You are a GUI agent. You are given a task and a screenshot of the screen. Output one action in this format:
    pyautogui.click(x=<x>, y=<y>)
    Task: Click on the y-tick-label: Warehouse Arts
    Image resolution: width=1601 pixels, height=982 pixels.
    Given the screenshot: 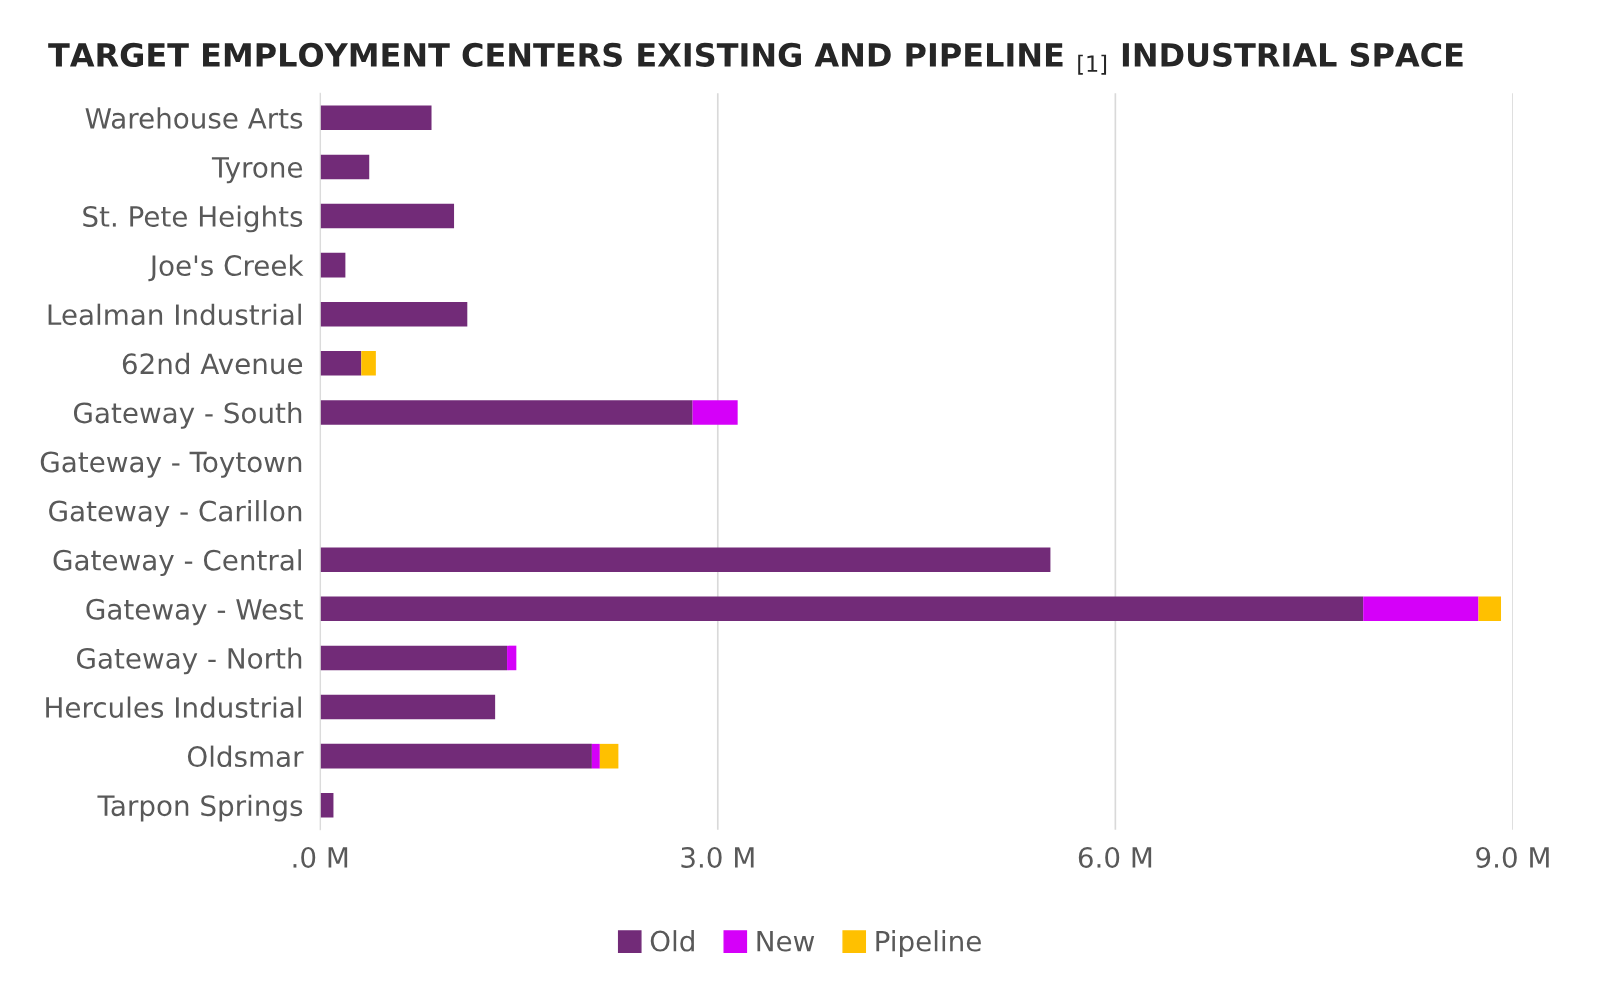 What is the action you would take?
    pyautogui.click(x=194, y=118)
    